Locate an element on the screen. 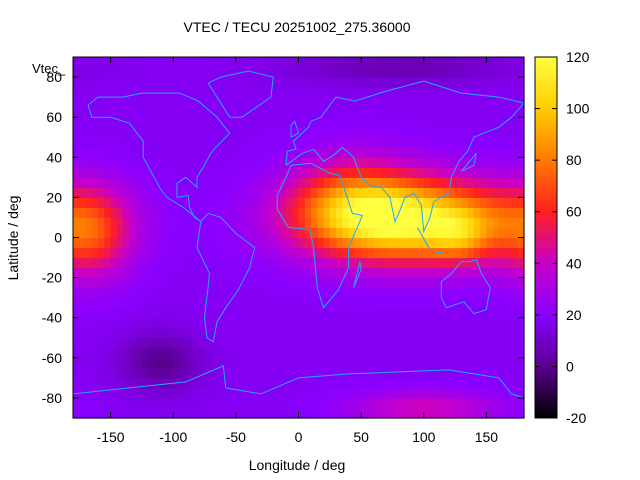 The width and height of the screenshot is (640, 480). y-tick-label: -40 is located at coordinates (52, 318).